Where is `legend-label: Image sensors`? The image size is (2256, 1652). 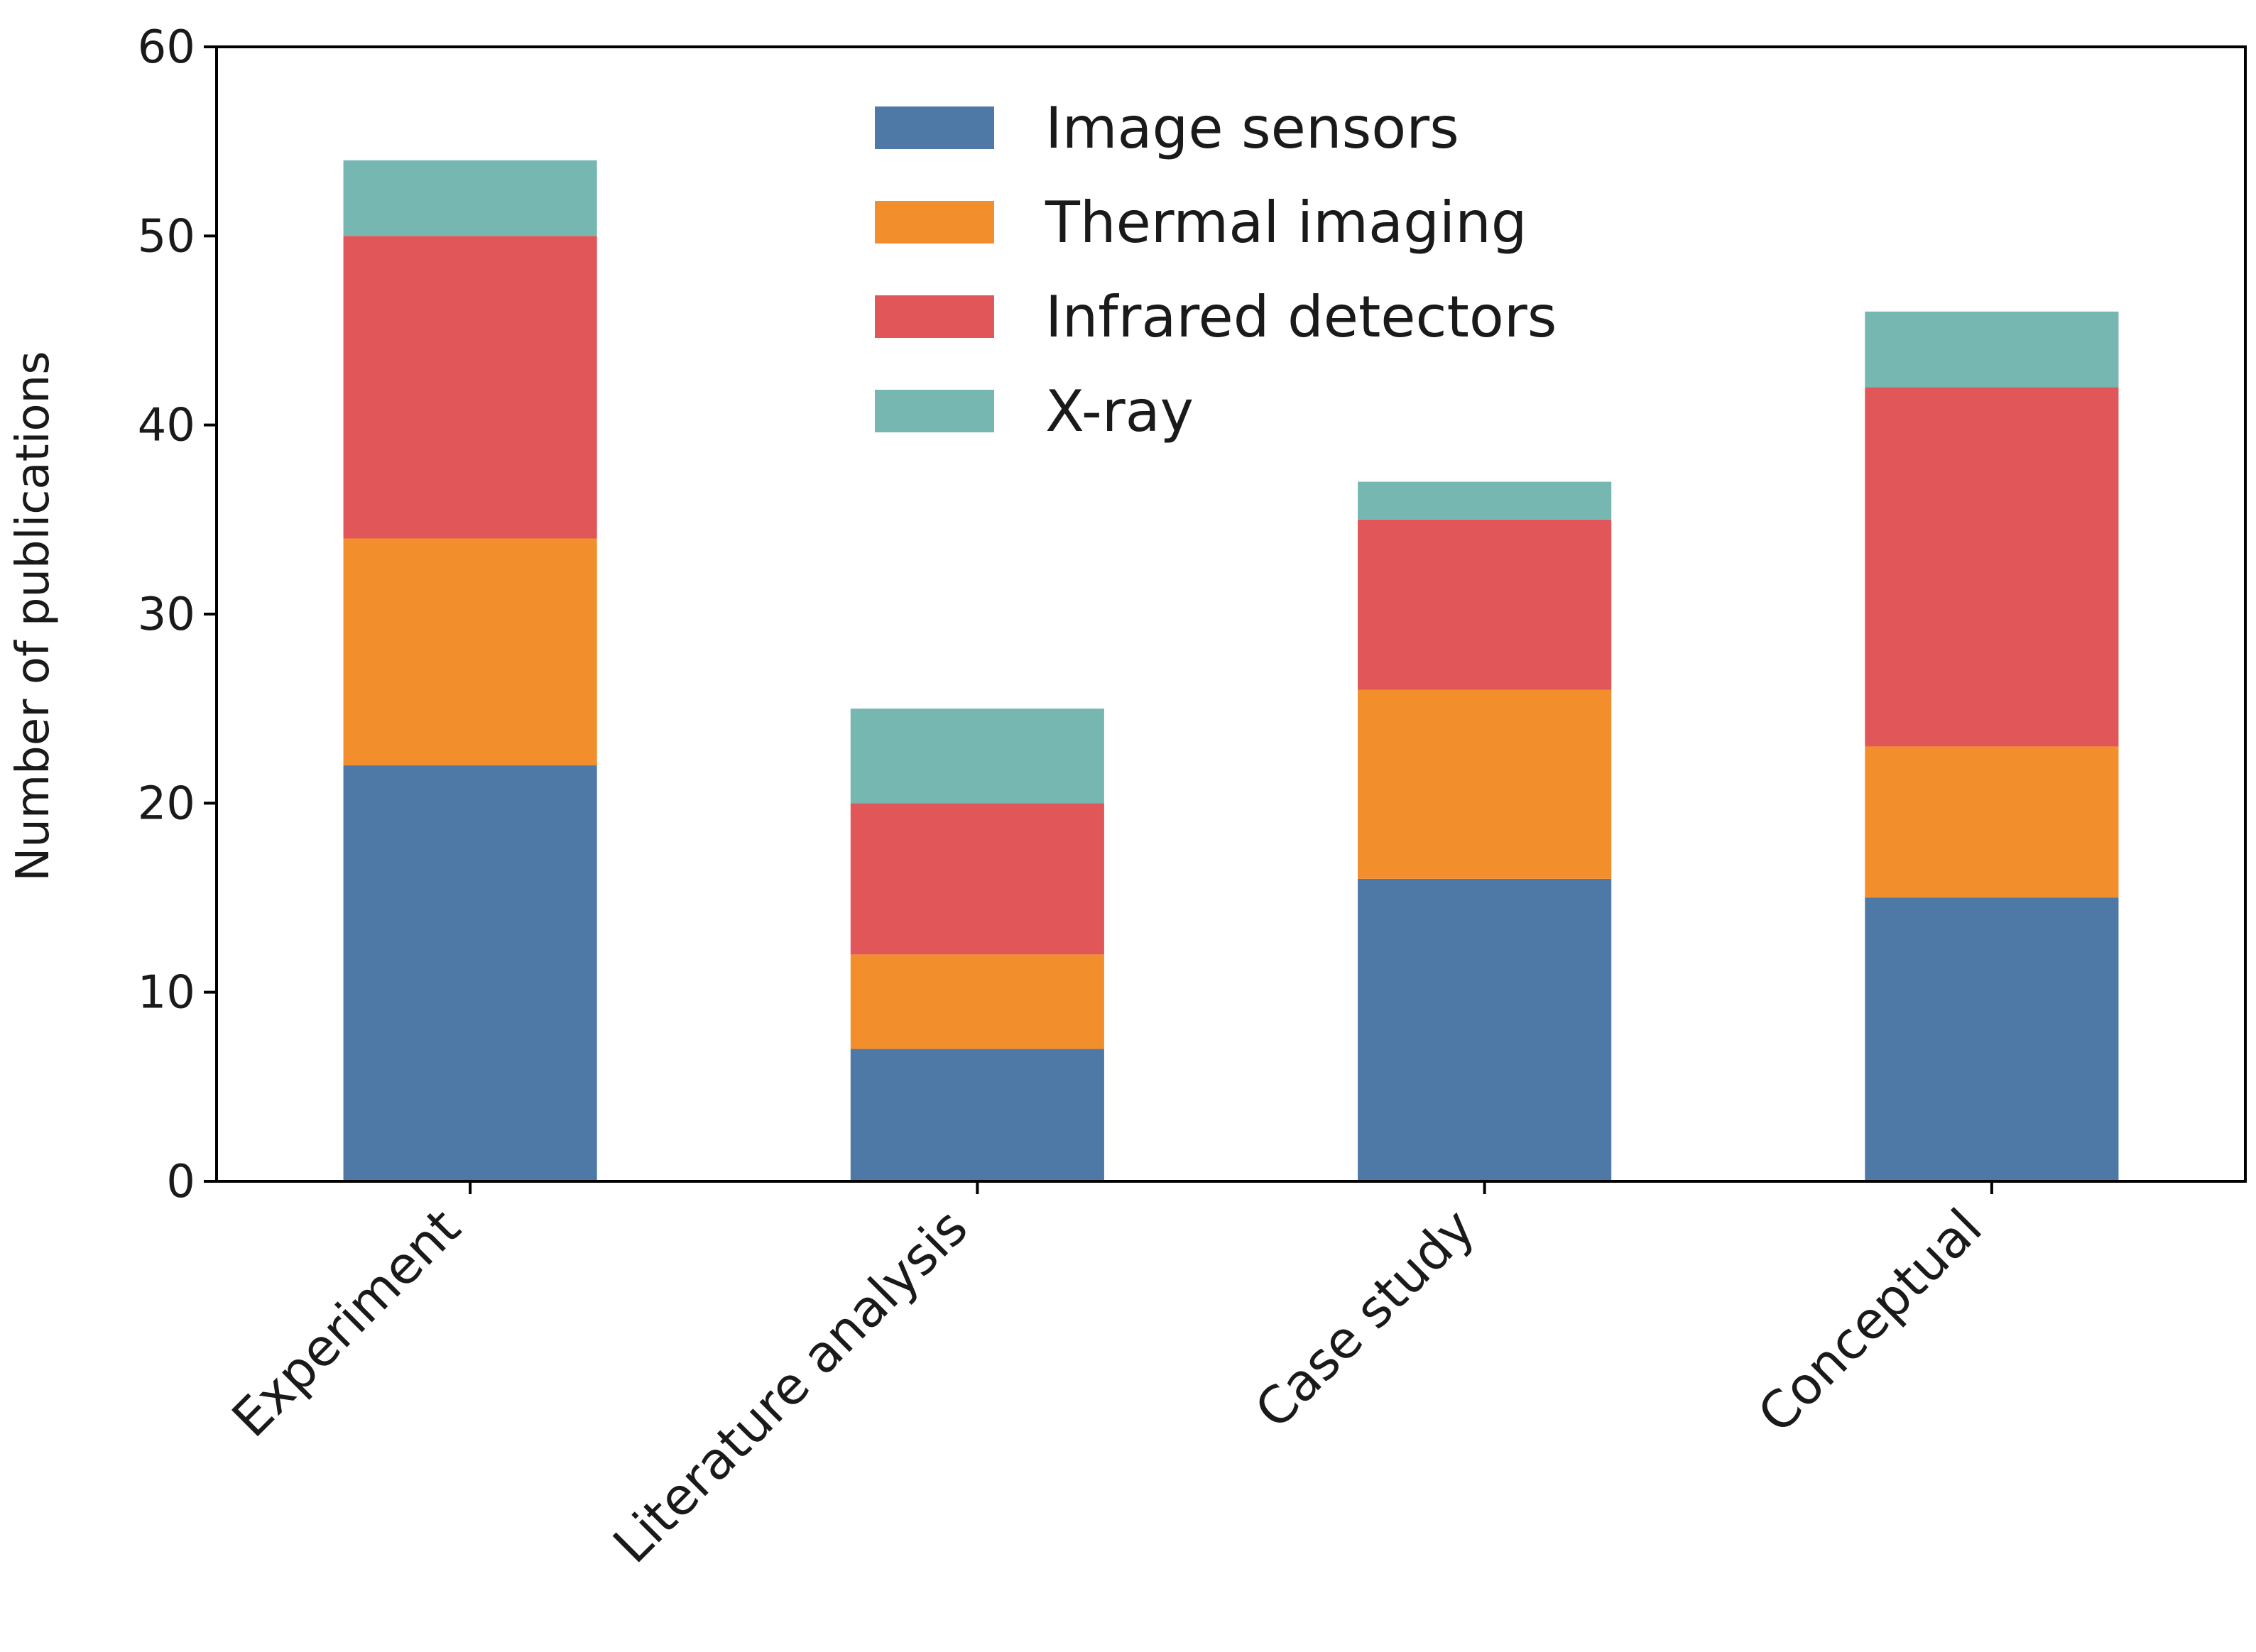 legend-label: Image sensors is located at coordinates (1252, 128).